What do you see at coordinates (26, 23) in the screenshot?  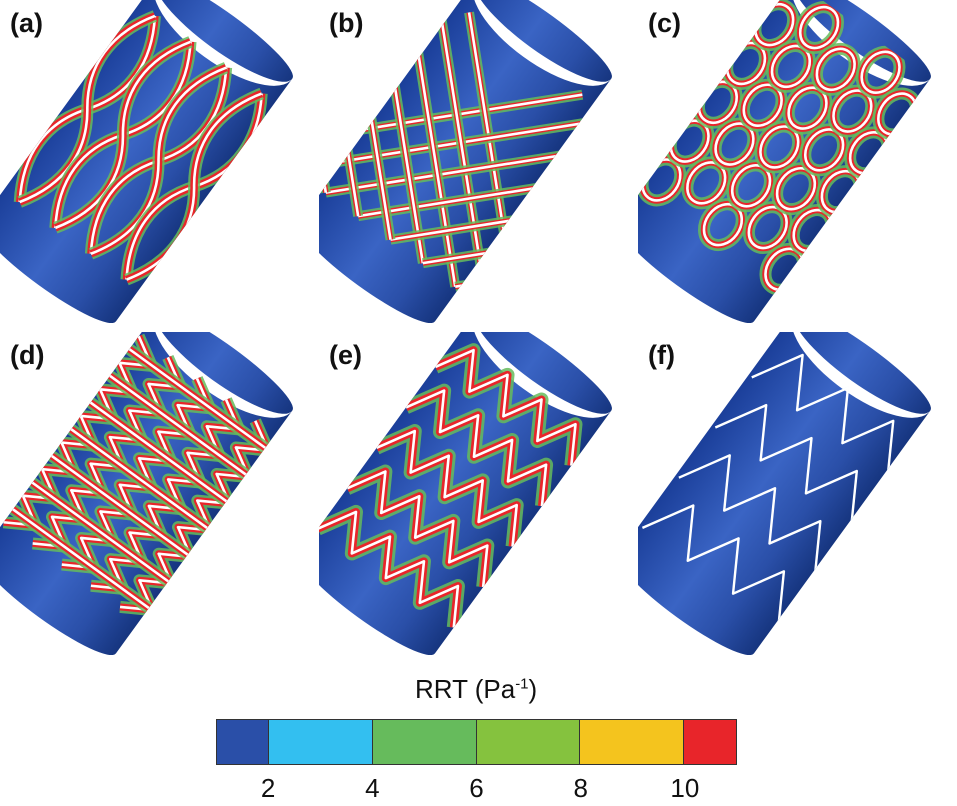 I see `panel-label-a: (a)` at bounding box center [26, 23].